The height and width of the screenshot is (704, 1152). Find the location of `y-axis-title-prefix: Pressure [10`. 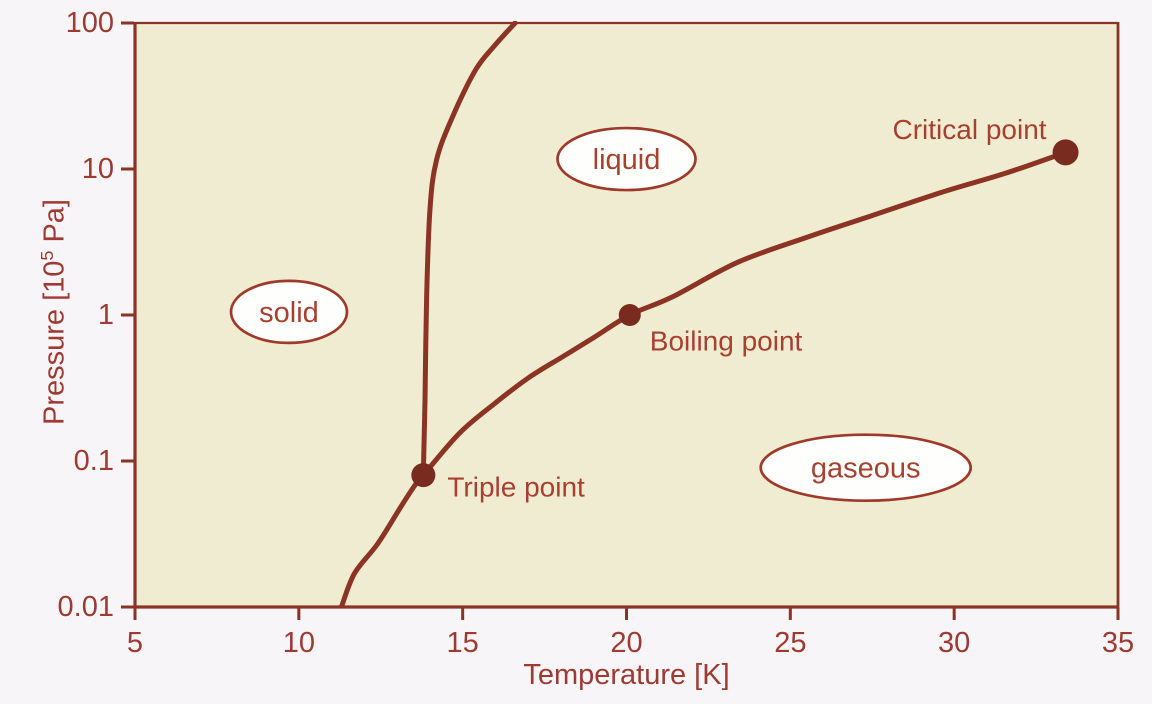

y-axis-title-prefix: Pressure [10 is located at coordinates (54, 343).